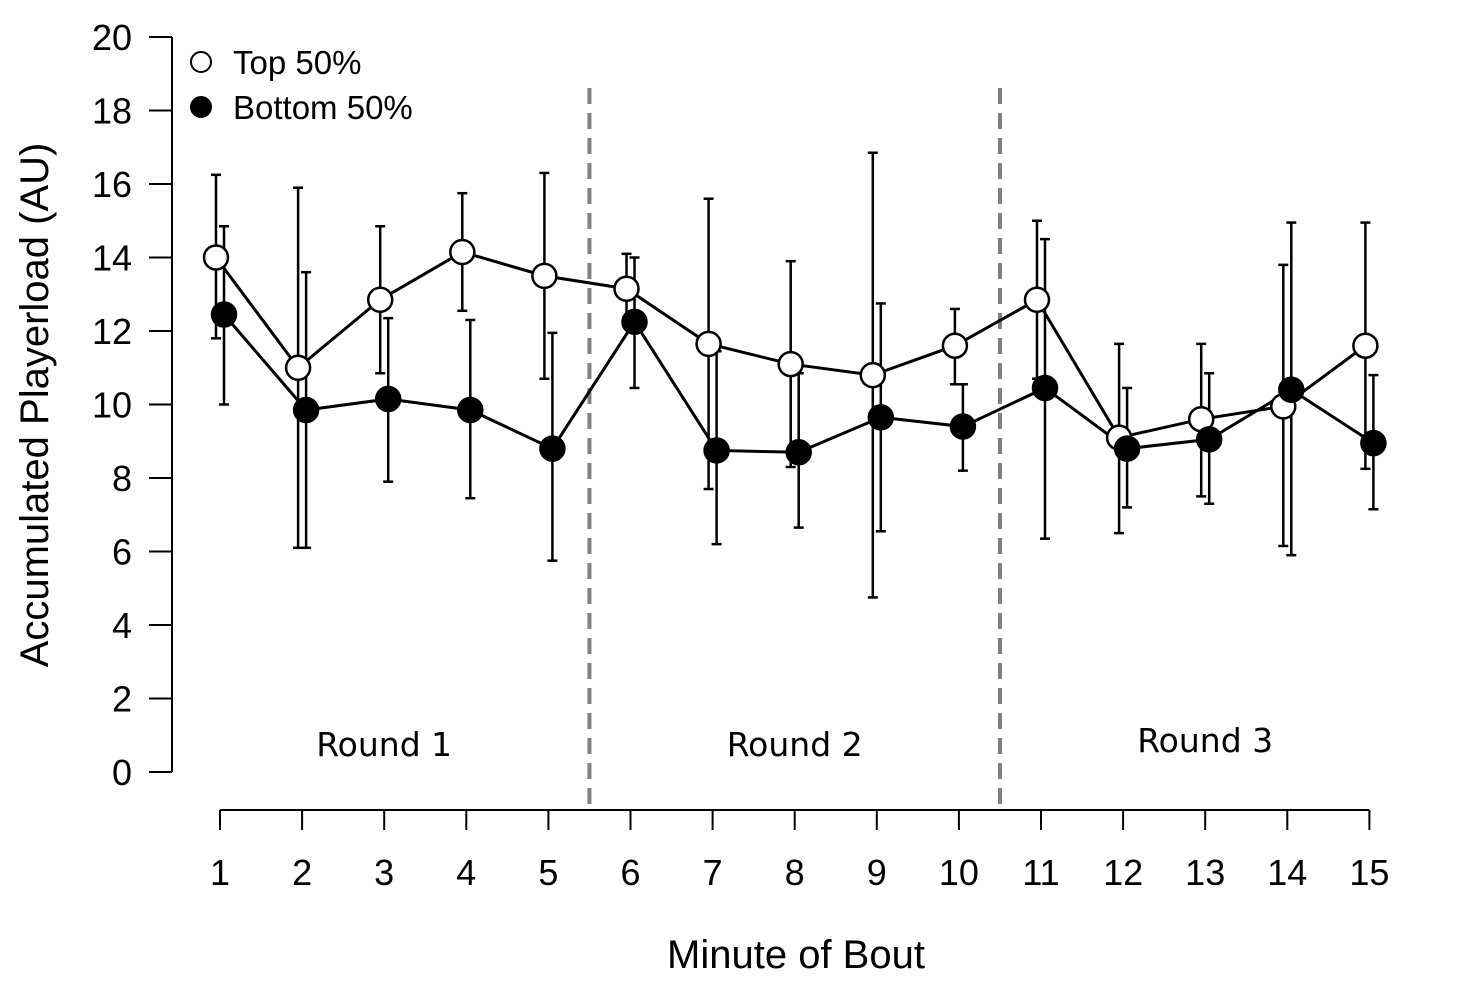 The image size is (1457, 991). What do you see at coordinates (220, 872) in the screenshot?
I see `x-tick-label: 1` at bounding box center [220, 872].